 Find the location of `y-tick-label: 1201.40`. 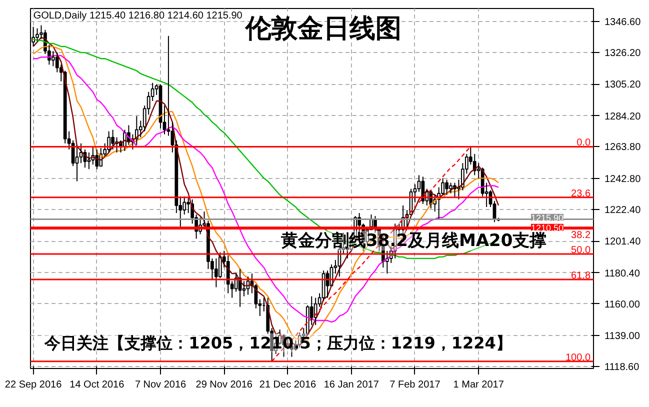

y-tick-label: 1201.40 is located at coordinates (623, 242).